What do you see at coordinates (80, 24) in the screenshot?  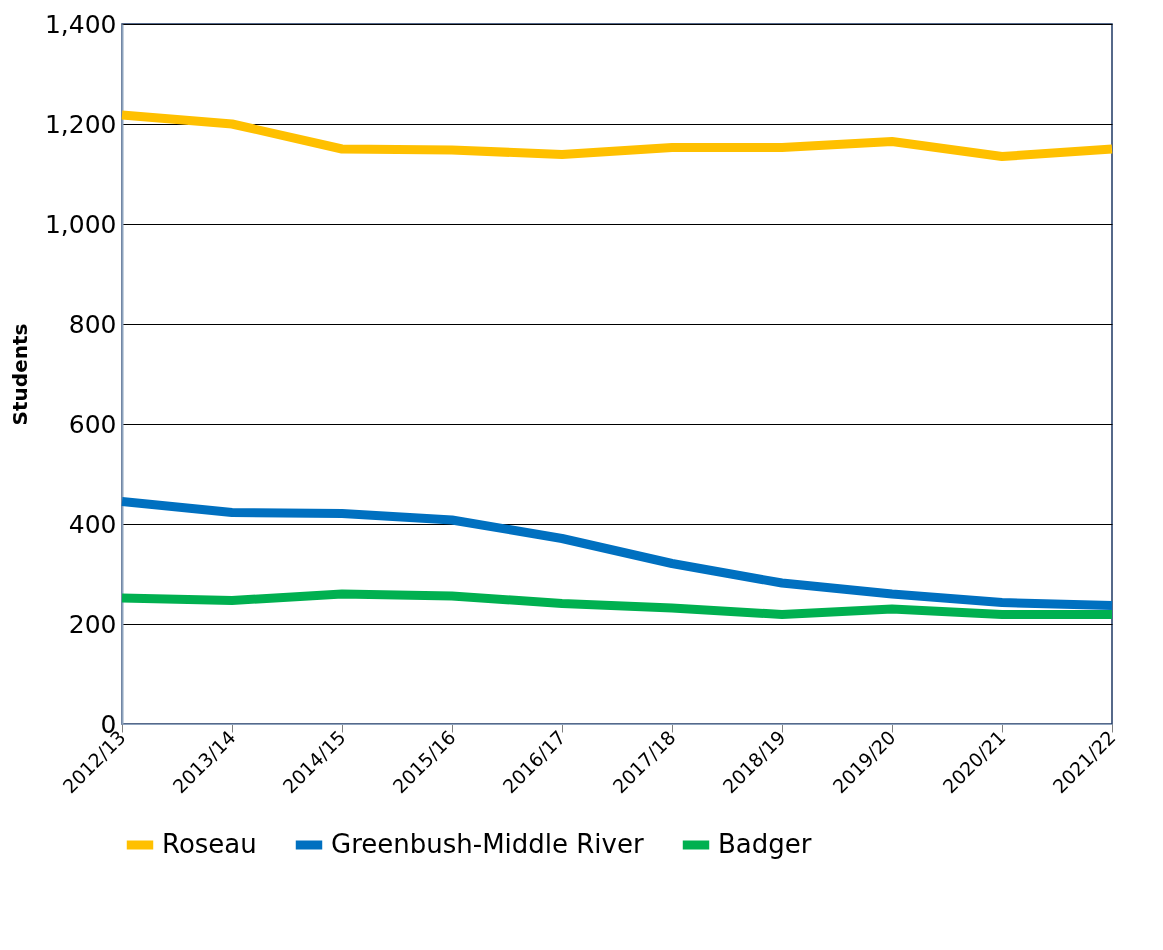 I see `y-tick-label: 1,400` at bounding box center [80, 24].